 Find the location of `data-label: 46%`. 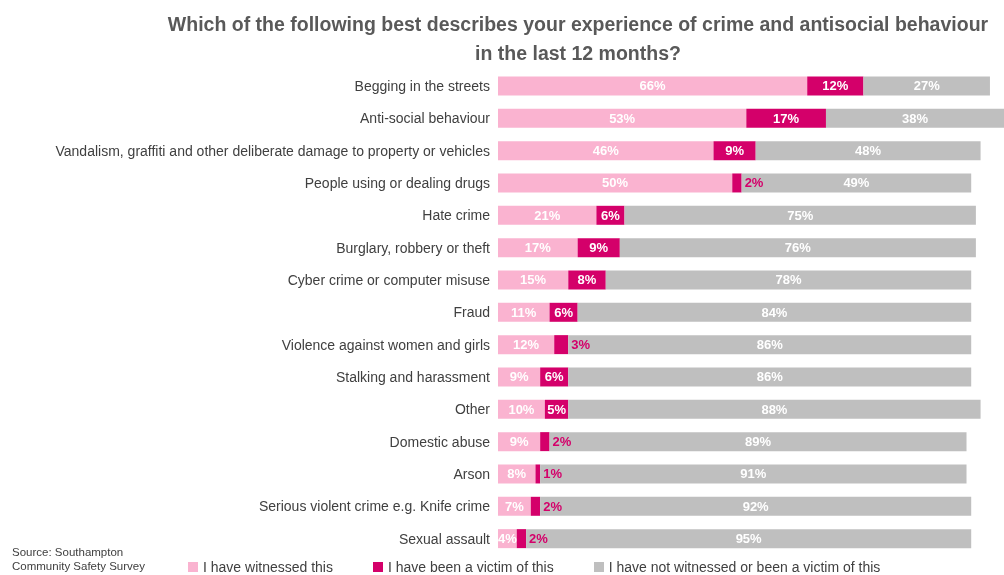

data-label: 46% is located at coordinates (606, 151).